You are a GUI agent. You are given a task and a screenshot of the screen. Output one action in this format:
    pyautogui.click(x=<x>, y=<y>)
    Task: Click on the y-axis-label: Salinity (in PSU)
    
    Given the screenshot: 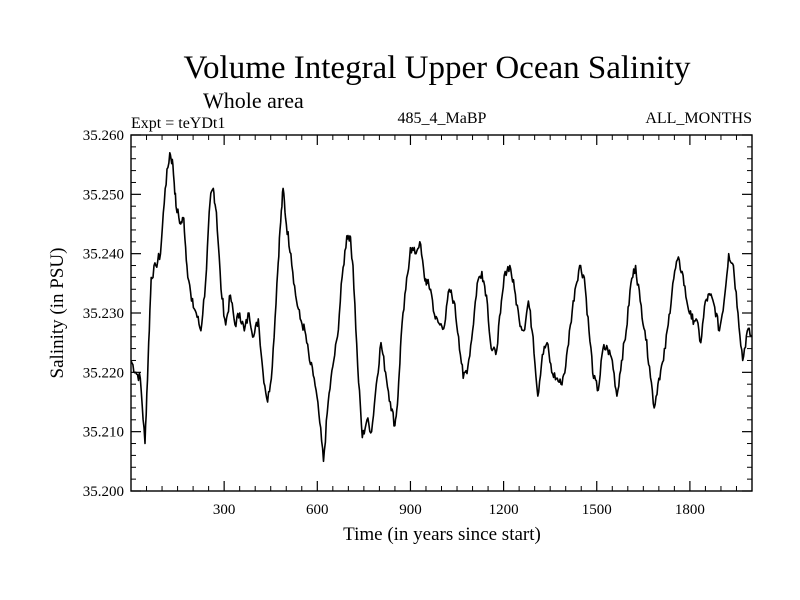 What is the action you would take?
    pyautogui.click(x=57, y=313)
    